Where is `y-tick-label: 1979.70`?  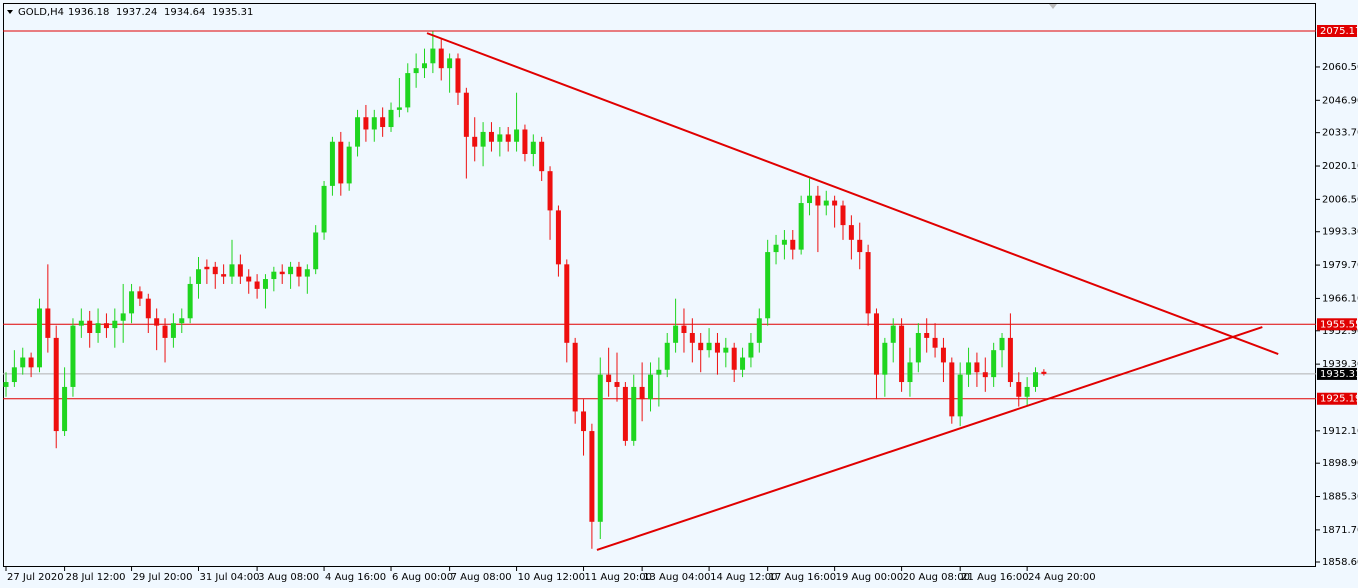
y-tick-label: 1979.70 is located at coordinates (1340, 265).